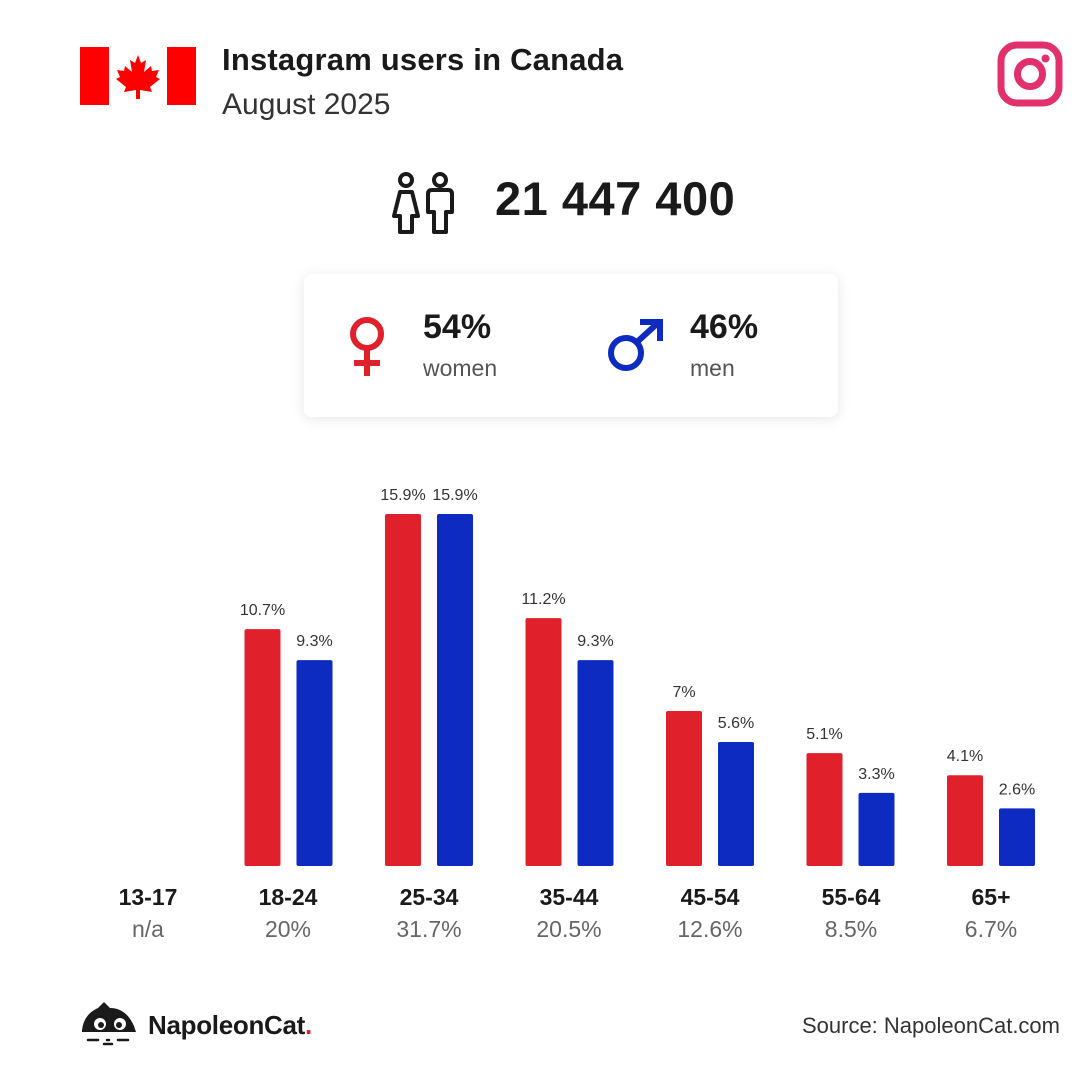 The image size is (1080, 1080). What do you see at coordinates (710, 929) in the screenshot?
I see `age-group-share: 12.6%` at bounding box center [710, 929].